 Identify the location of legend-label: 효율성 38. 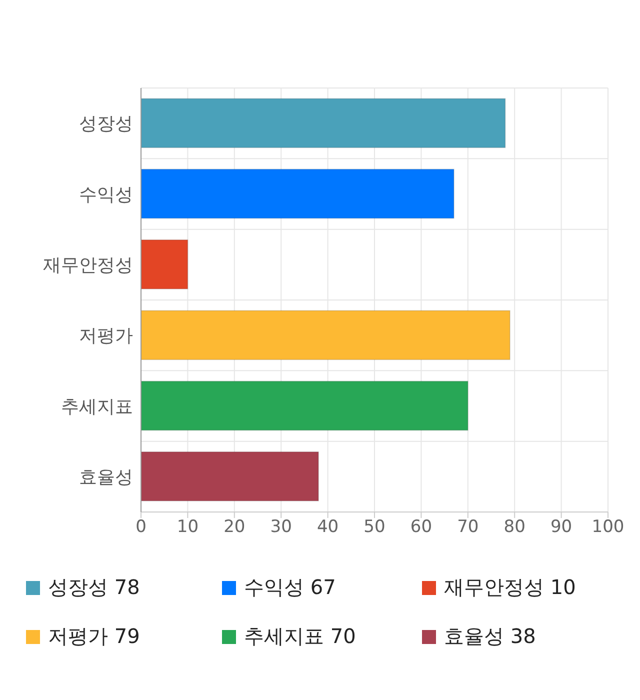
(490, 636).